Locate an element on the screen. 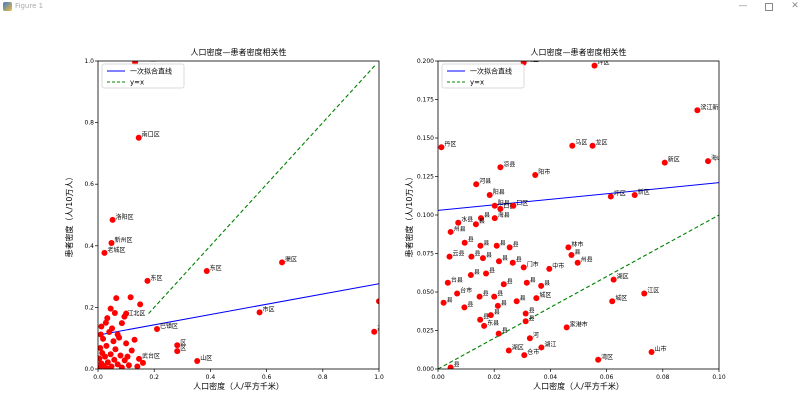 This screenshot has width=805, height=406. point-label: 河县 is located at coordinates (485, 181).